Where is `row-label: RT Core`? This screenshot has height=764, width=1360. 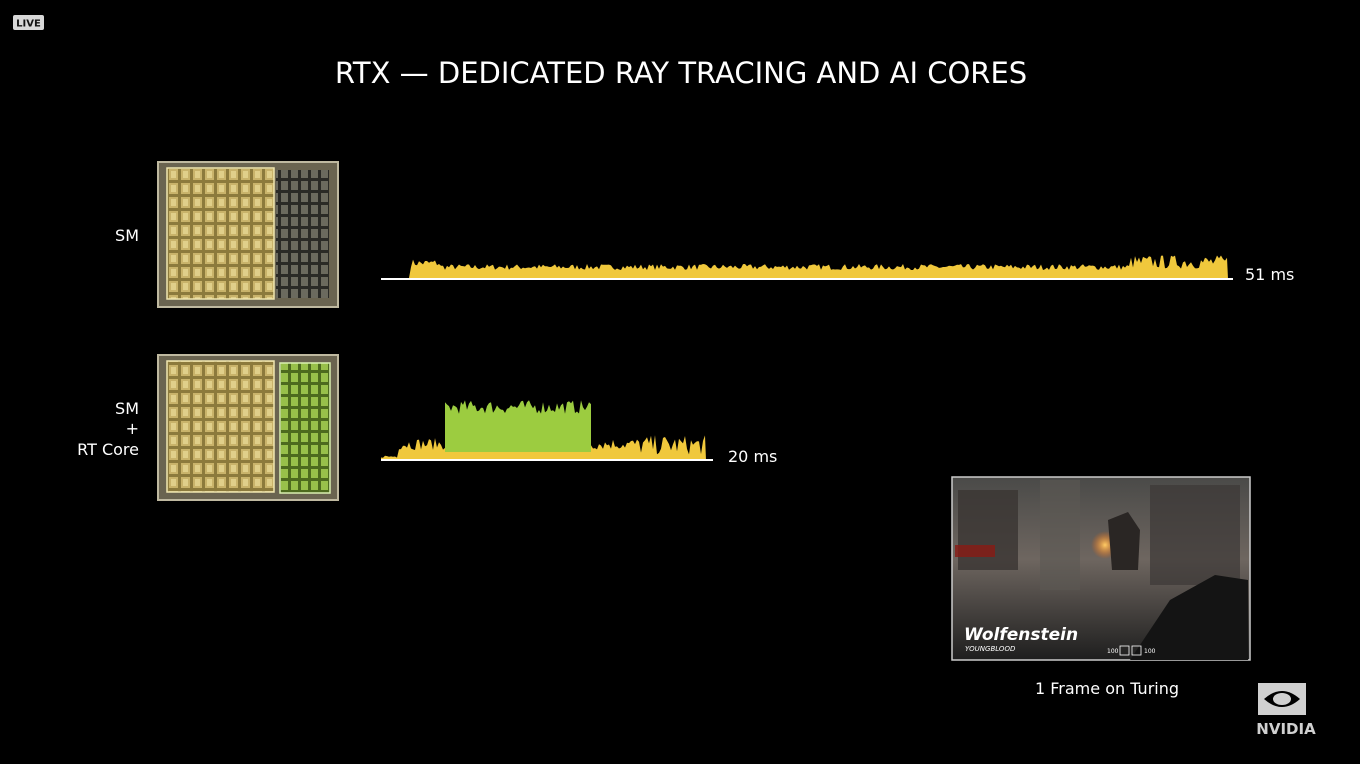
row-label: RT Core is located at coordinates (108, 449).